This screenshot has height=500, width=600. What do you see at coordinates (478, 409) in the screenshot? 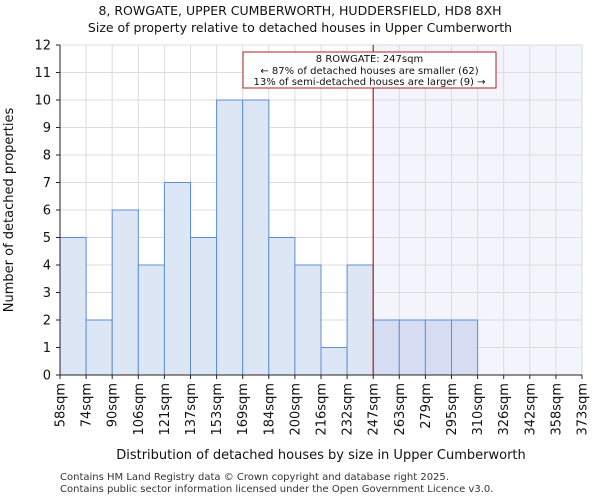
I see `x-tick-label: 310sqm` at bounding box center [478, 409].